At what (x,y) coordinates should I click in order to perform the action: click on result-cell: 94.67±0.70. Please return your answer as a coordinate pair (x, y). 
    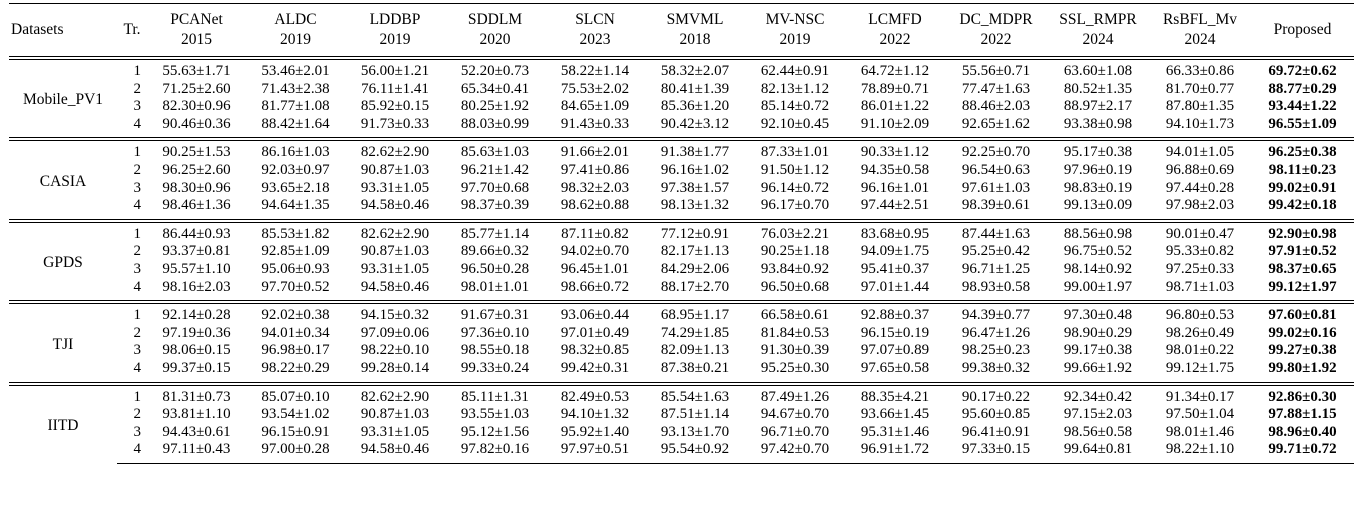
    Looking at the image, I should click on (795, 414).